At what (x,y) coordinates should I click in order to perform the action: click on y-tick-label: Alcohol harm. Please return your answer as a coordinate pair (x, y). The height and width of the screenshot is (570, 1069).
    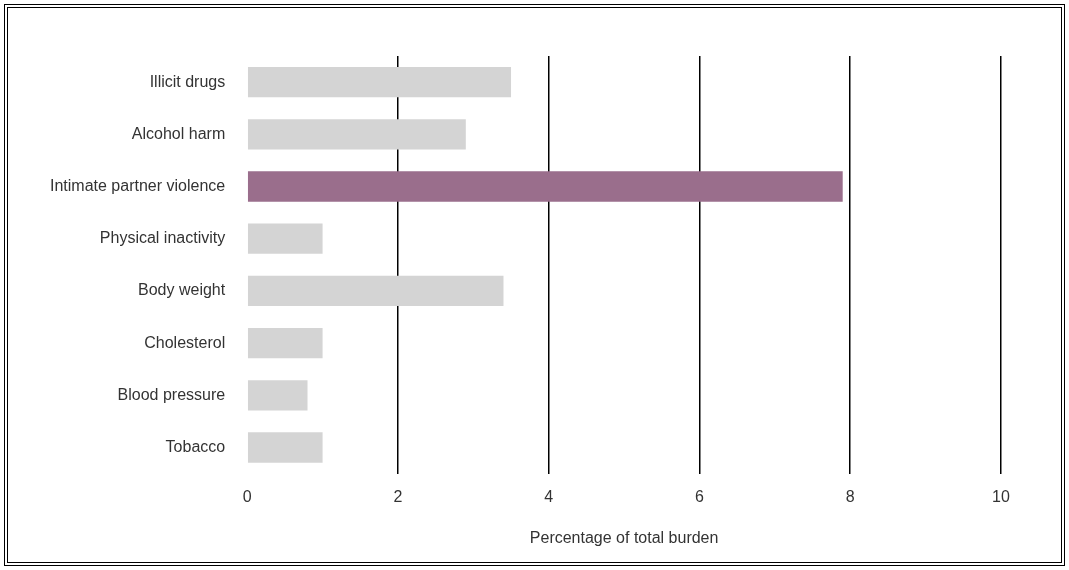
    Looking at the image, I should click on (178, 133).